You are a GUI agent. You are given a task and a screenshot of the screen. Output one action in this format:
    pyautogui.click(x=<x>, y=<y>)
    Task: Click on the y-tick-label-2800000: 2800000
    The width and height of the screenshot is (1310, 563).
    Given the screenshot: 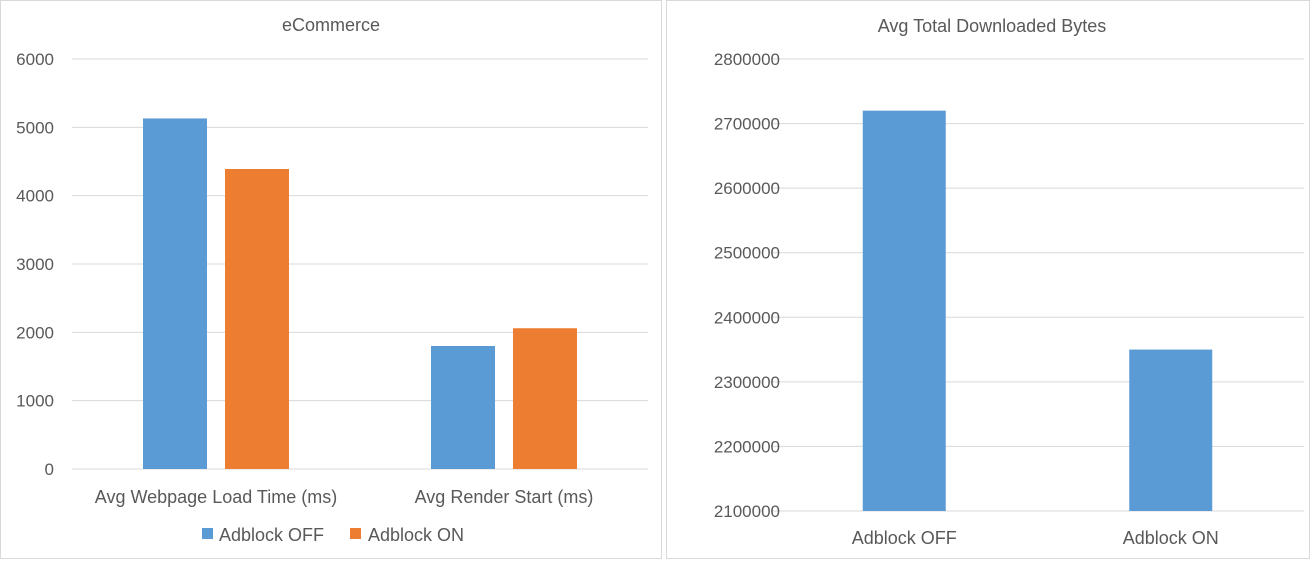 What is the action you would take?
    pyautogui.click(x=747, y=59)
    